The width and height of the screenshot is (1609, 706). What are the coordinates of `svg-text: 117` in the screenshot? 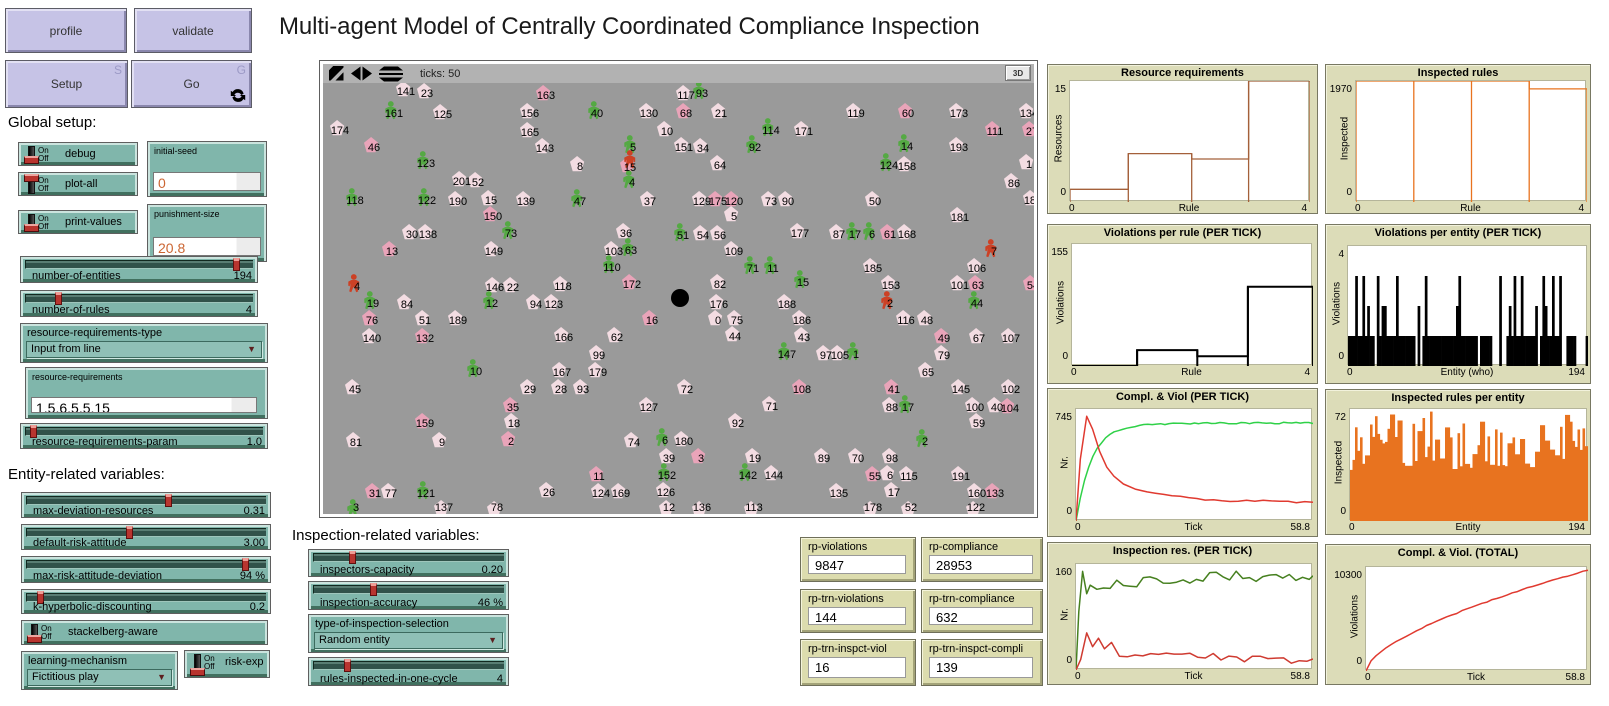 It's located at (686, 96).